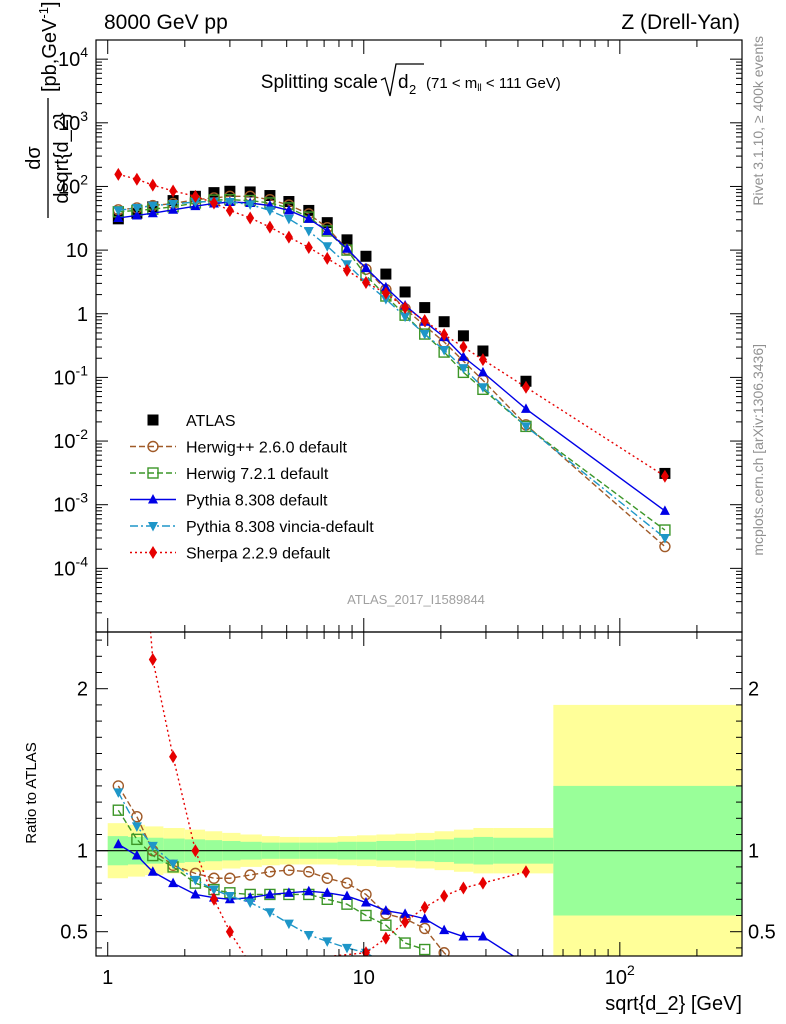 The image size is (786, 1024). I want to click on main-ylabel-unit: [pb,GeV-1], so click(48, 46).